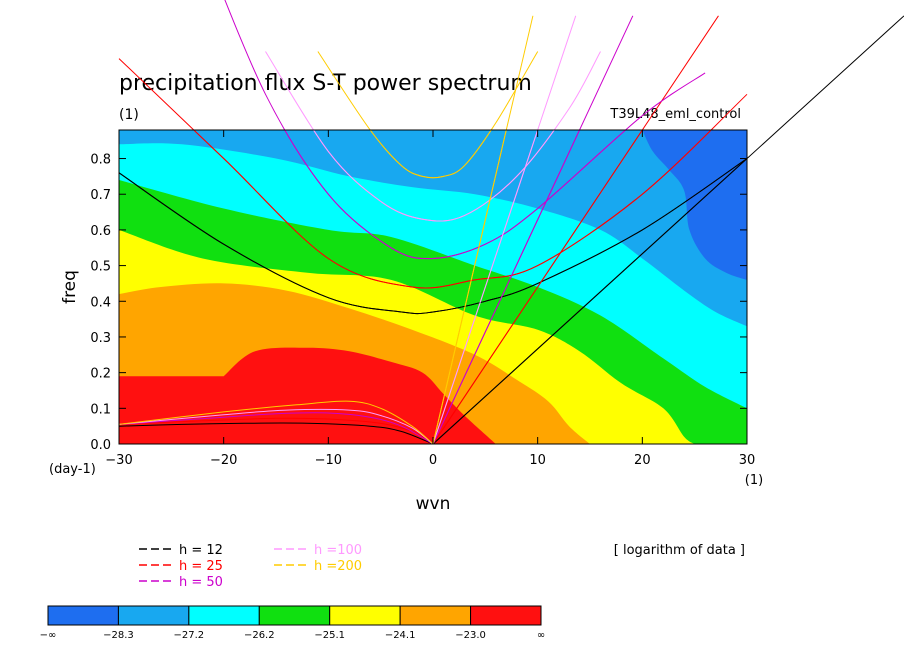  Describe the element at coordinates (642, 460) in the screenshot. I see `x-tick-label: 20` at that location.